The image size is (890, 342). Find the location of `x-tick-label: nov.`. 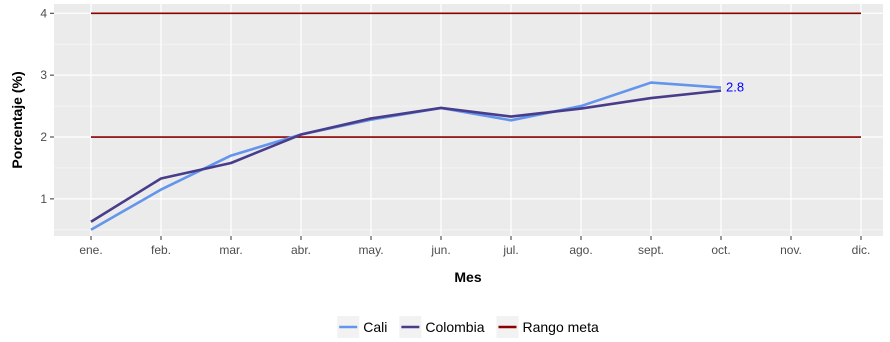

x-tick-label: nov. is located at coordinates (791, 250).